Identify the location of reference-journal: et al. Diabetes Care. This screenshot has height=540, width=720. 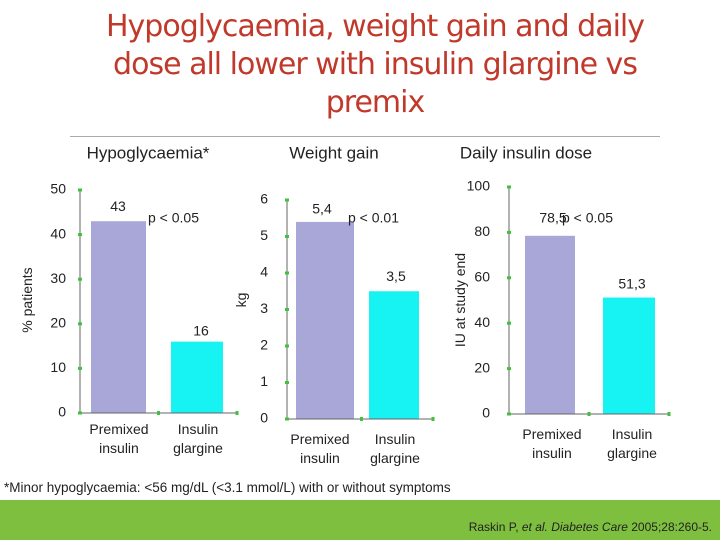
(574, 527).